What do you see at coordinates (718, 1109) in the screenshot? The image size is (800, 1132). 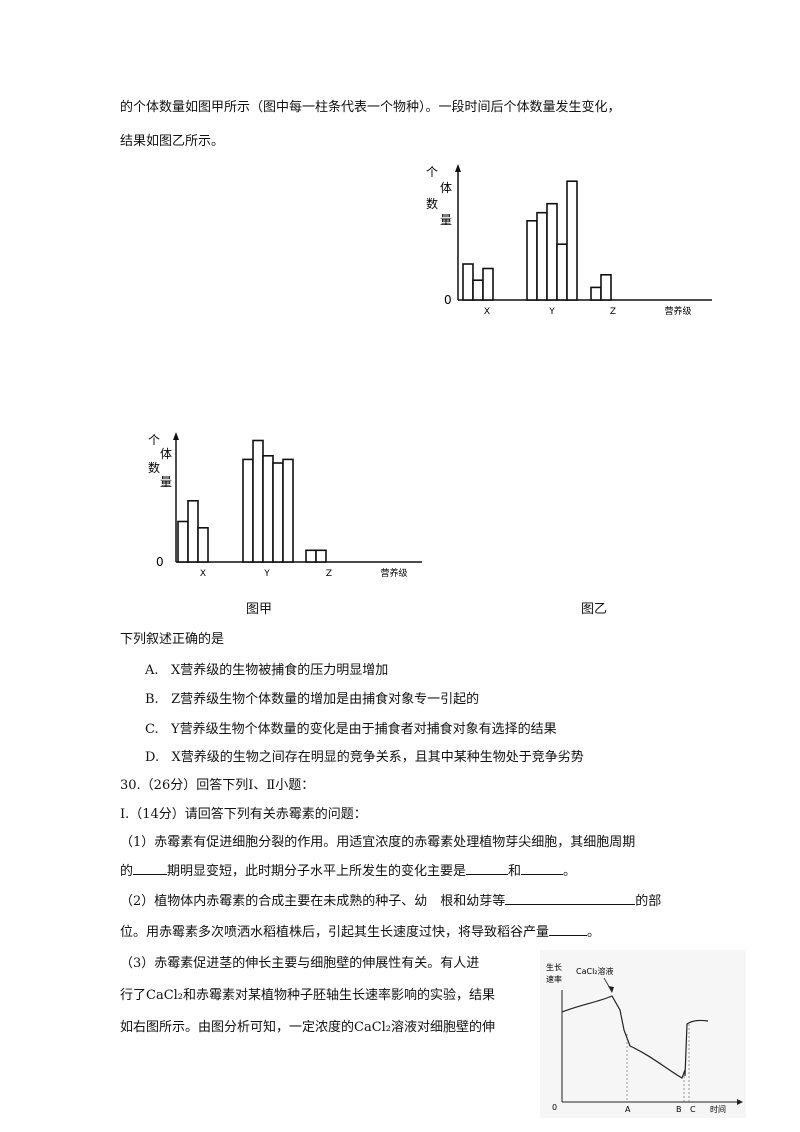 I see `growth-xlabel: 时间` at bounding box center [718, 1109].